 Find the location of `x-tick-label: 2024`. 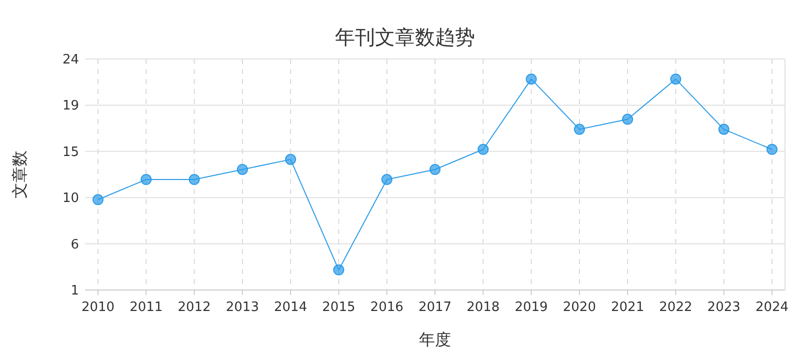

x-tick-label: 2024 is located at coordinates (772, 307).